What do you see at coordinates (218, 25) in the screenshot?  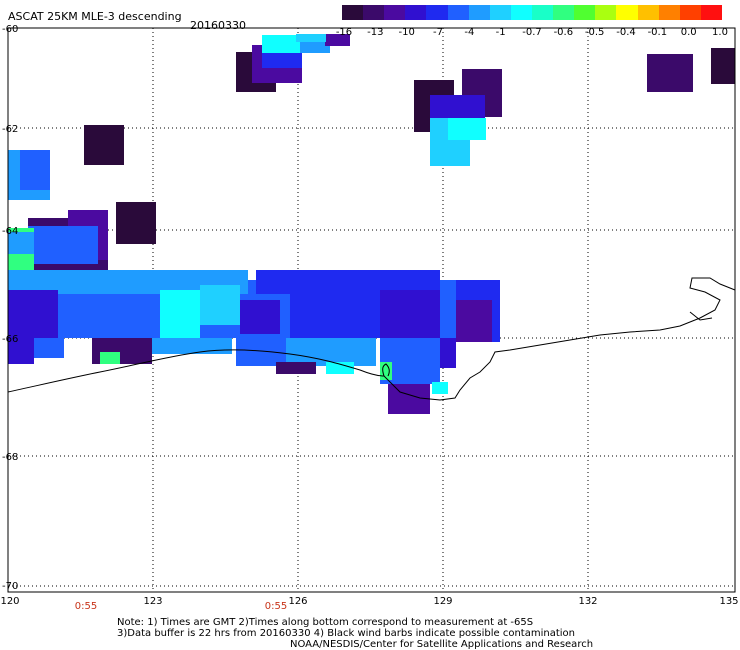 I see `date-label: 20160330` at bounding box center [218, 25].